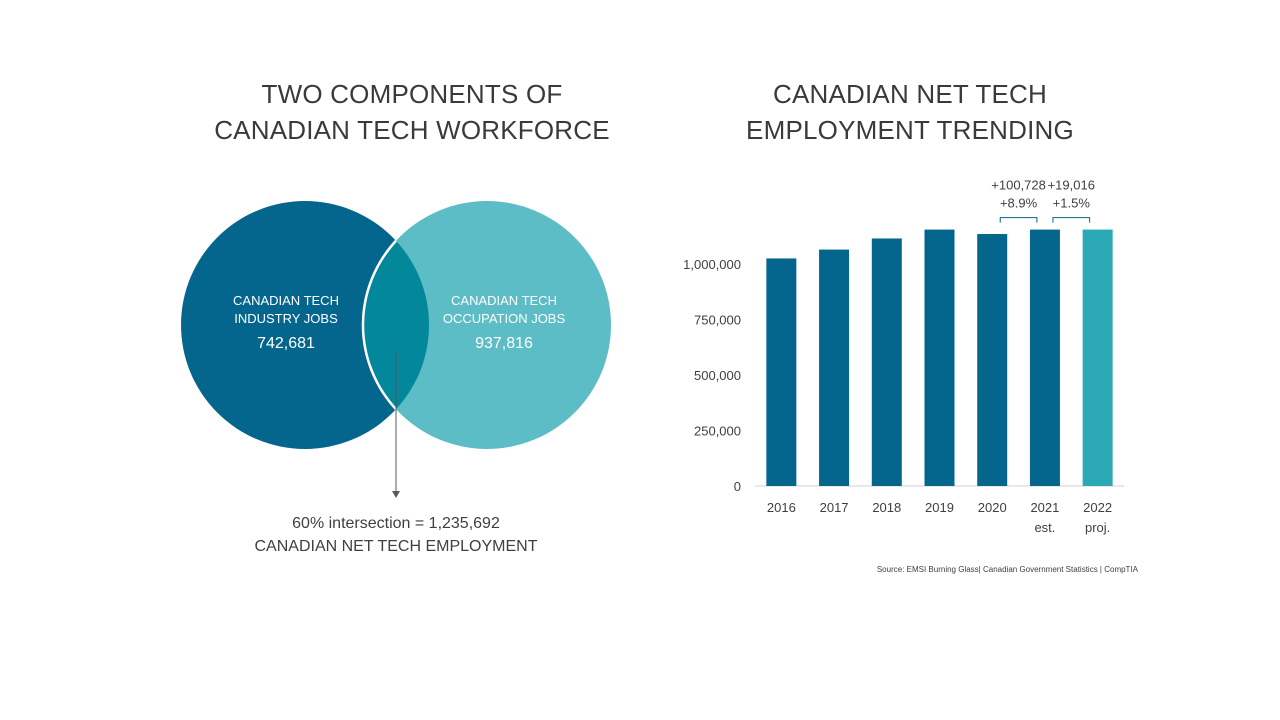  I want to click on occupation-jobs-circle, so click(487, 325).